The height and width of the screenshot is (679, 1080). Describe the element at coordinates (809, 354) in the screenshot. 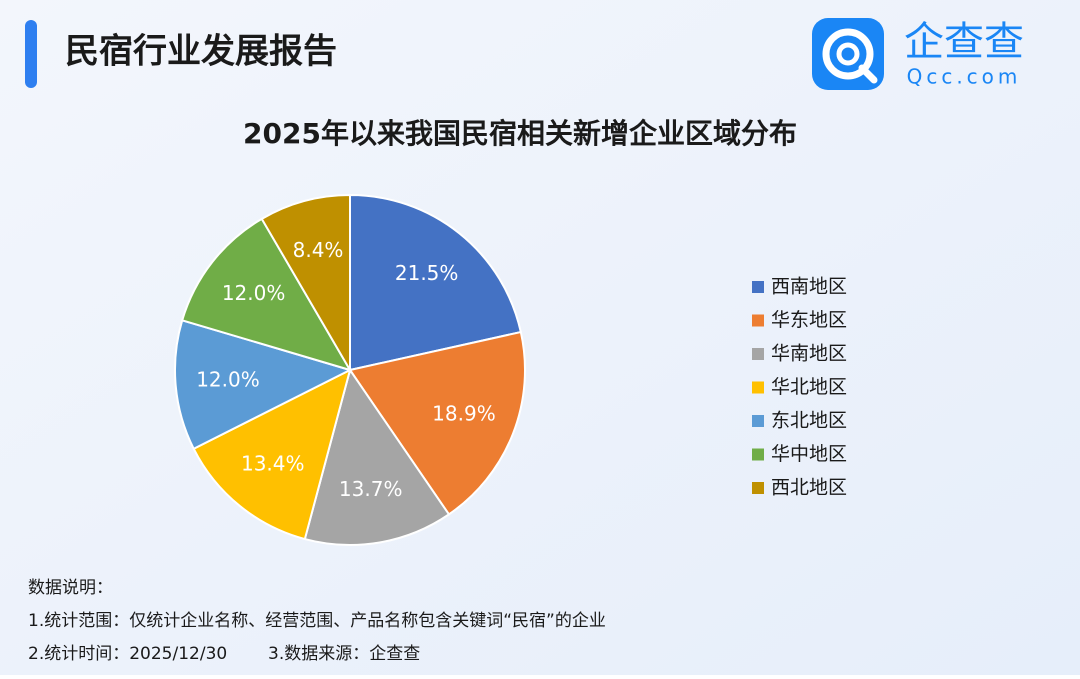

I see `legend-label: 华南地区` at that location.